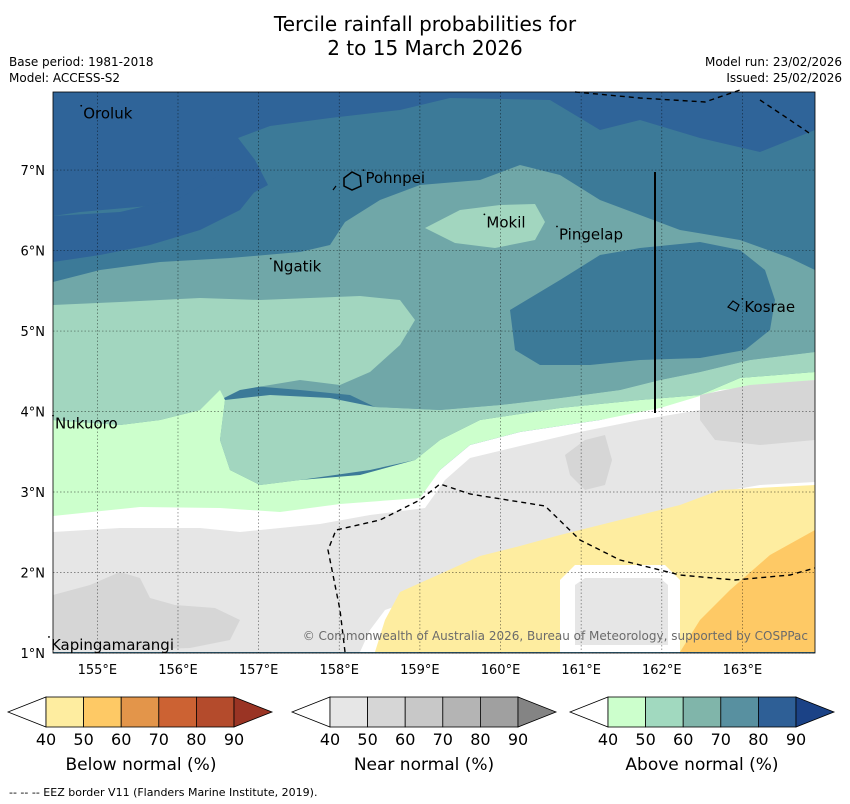 This screenshot has width=850, height=804. I want to click on colorbar-below: 40 50 60 70 80 90, so click(140, 722).